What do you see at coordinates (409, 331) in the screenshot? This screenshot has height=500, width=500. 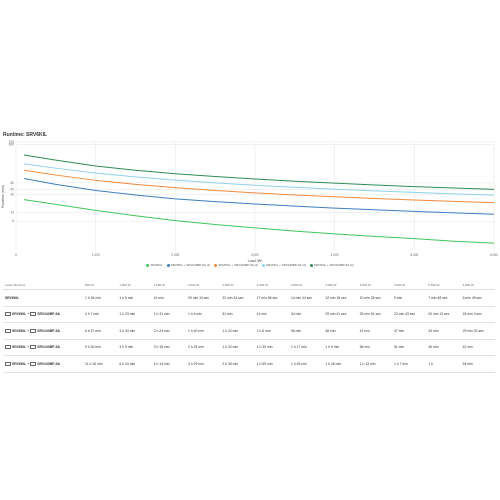 I see `runtime-cell: 37 min` at bounding box center [409, 331].